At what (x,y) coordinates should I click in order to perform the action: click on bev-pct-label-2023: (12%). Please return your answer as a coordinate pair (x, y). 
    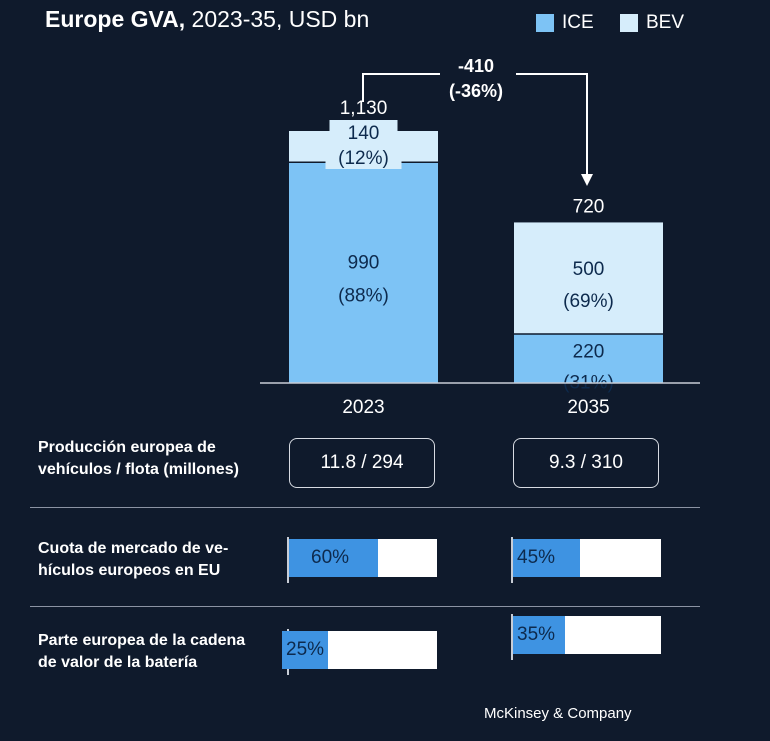
    Looking at the image, I should click on (363, 158).